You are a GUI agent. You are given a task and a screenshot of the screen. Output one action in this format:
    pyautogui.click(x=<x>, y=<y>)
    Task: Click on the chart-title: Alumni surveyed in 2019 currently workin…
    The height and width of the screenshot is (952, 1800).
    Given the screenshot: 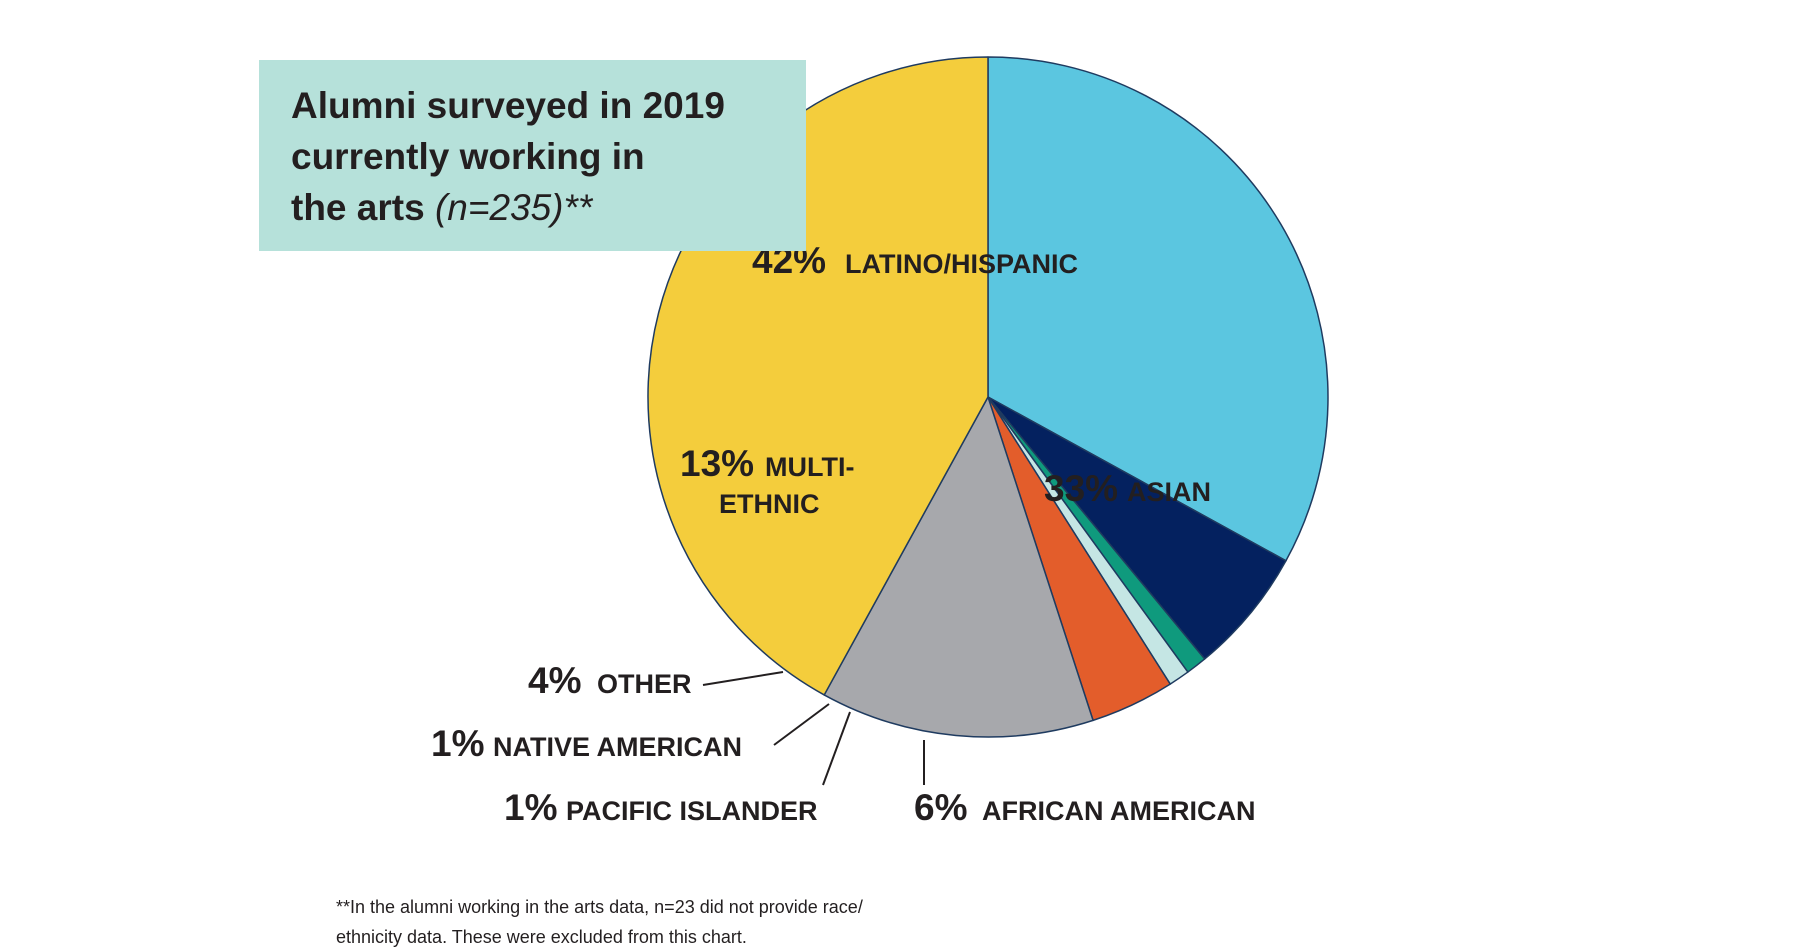 What is the action you would take?
    pyautogui.click(x=541, y=156)
    